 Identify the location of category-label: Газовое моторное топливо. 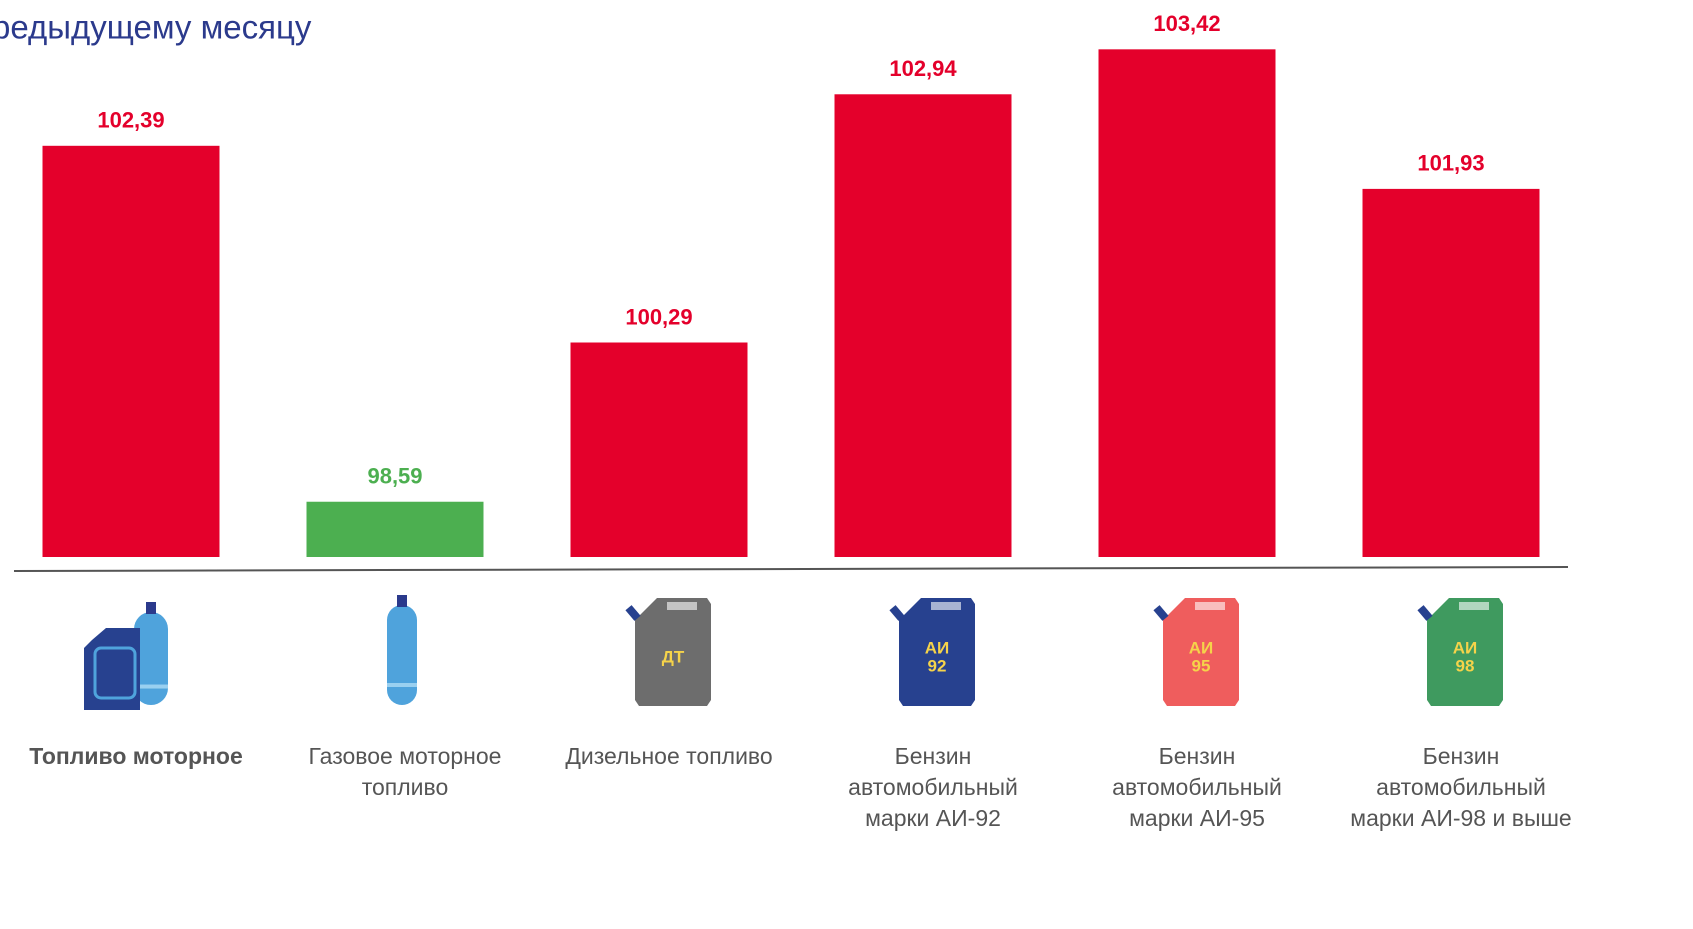
(405, 771).